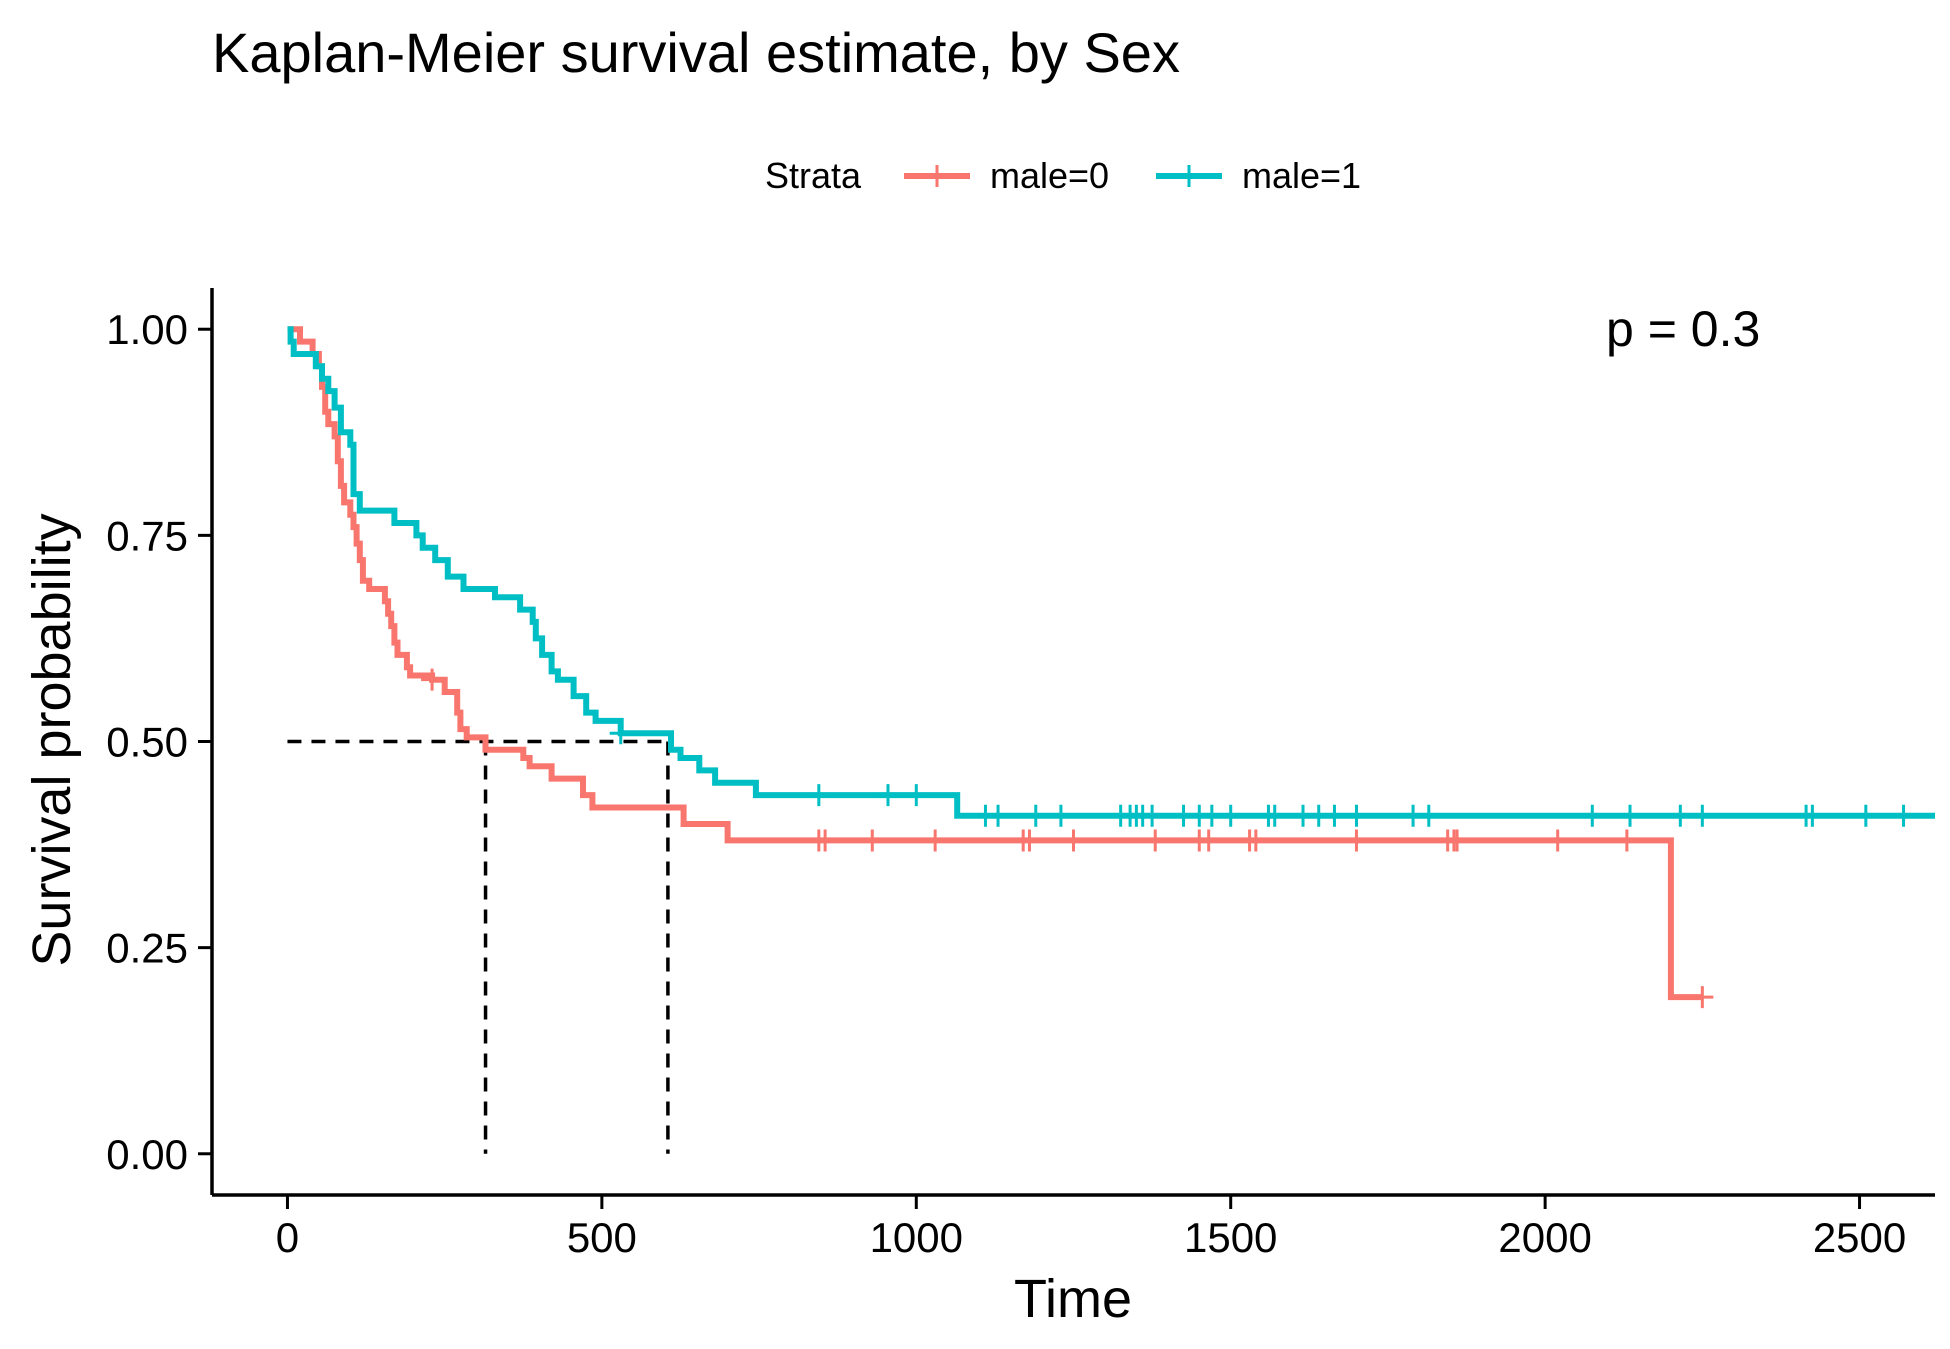  What do you see at coordinates (1859, 1237) in the screenshot?
I see `x-tick-label: 2500` at bounding box center [1859, 1237].